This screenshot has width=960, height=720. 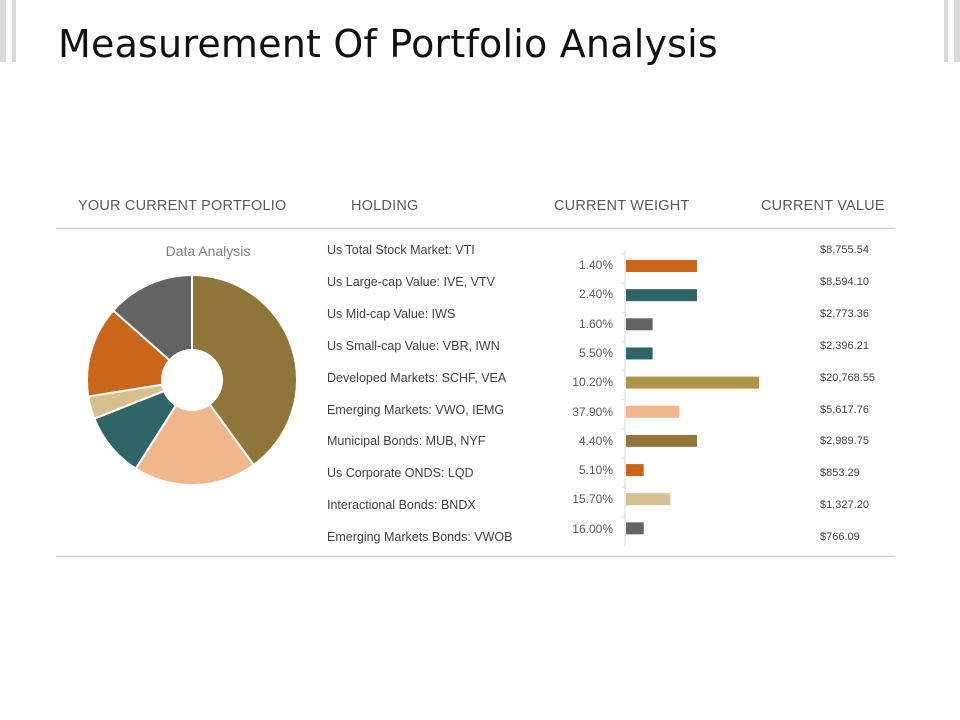 What do you see at coordinates (848, 377) in the screenshot?
I see `current-value: $20,768.55` at bounding box center [848, 377].